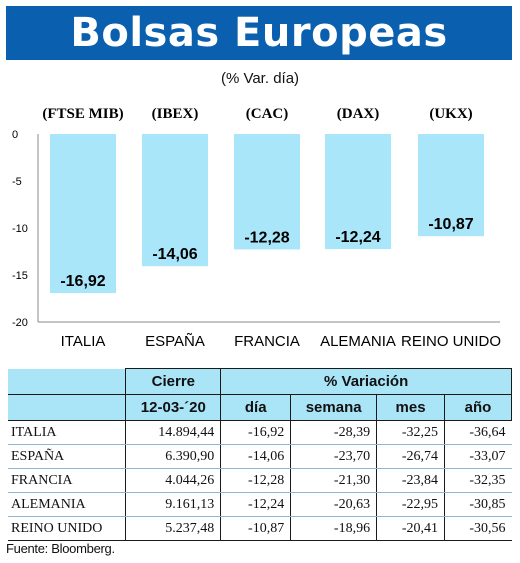 The height and width of the screenshot is (563, 520). Describe the element at coordinates (83, 341) in the screenshot. I see `category-label: ITALIA` at that location.